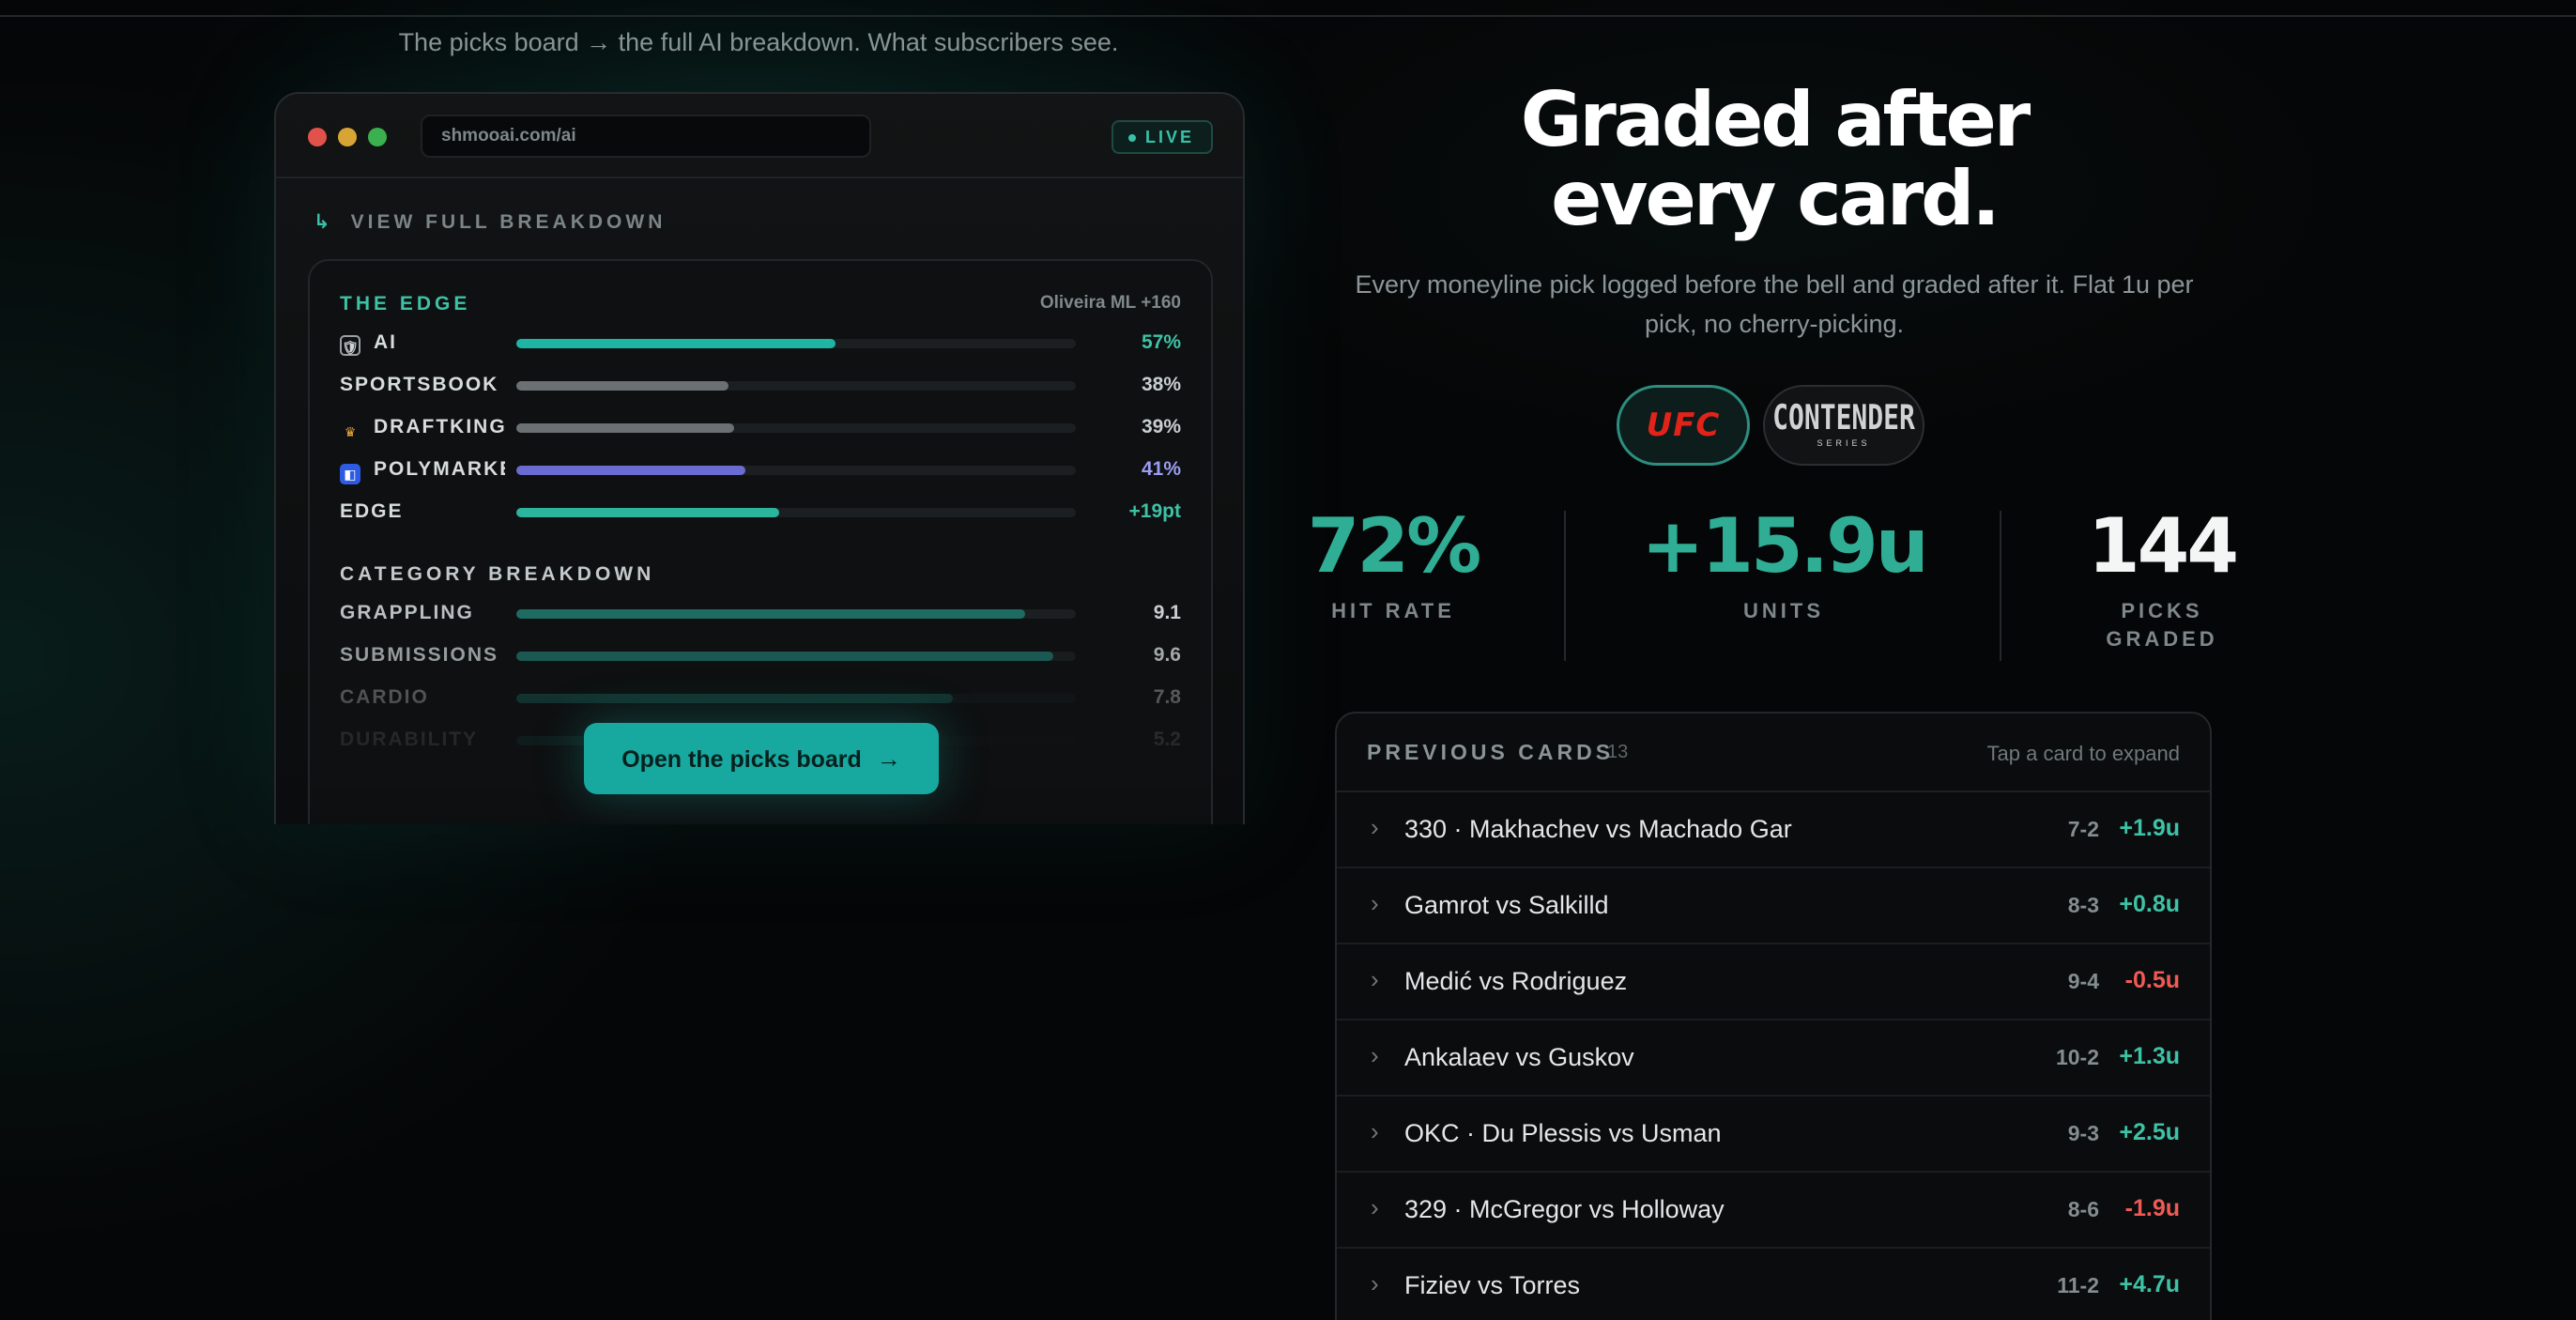  I want to click on window-maximize-dot, so click(377, 137).